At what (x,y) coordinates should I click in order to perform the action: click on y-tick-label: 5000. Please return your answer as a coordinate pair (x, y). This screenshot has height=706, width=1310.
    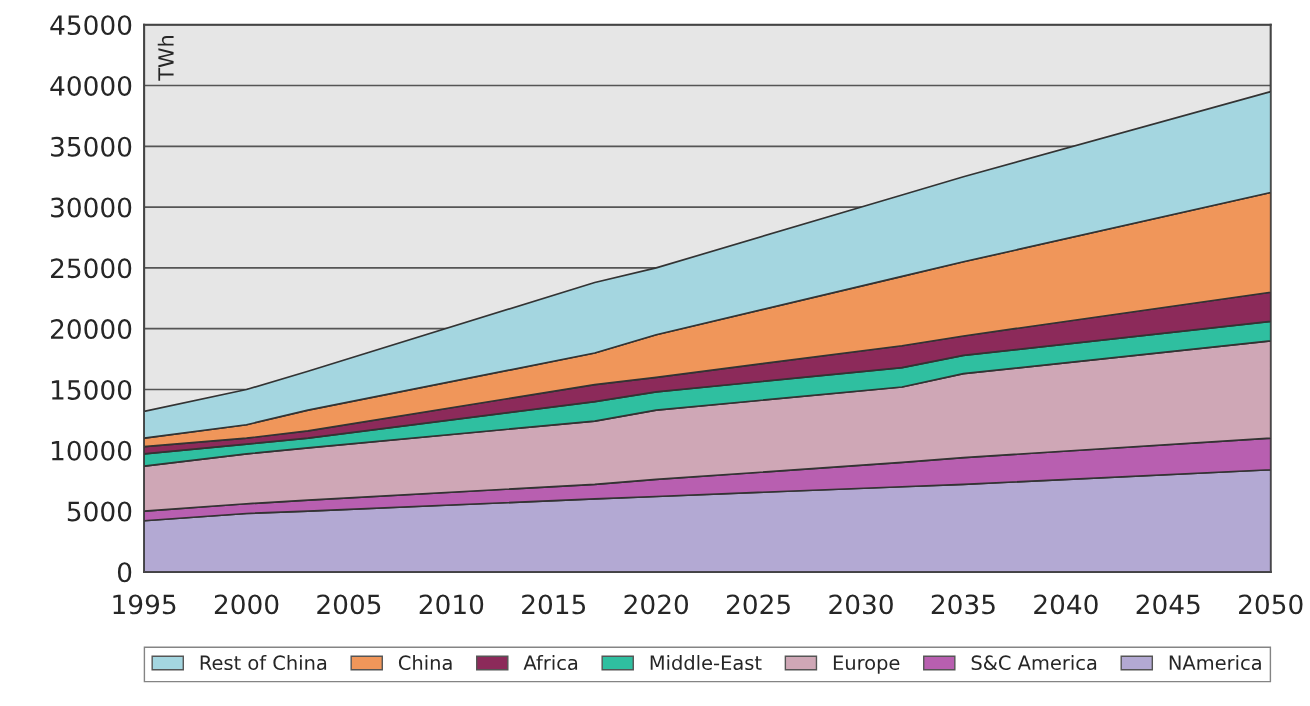
    Looking at the image, I should click on (99, 511).